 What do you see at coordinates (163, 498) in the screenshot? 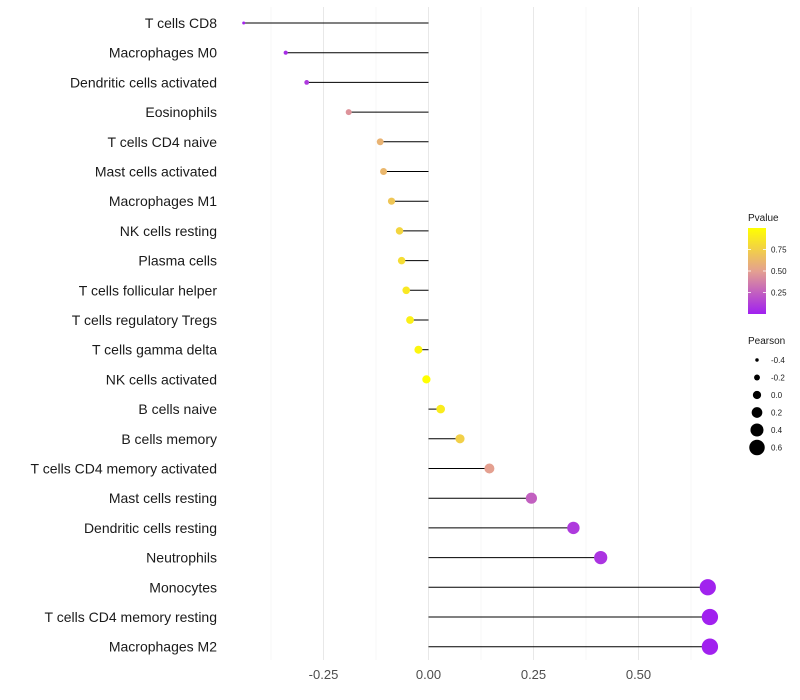
I see `category-label: Mast cells resting` at bounding box center [163, 498].